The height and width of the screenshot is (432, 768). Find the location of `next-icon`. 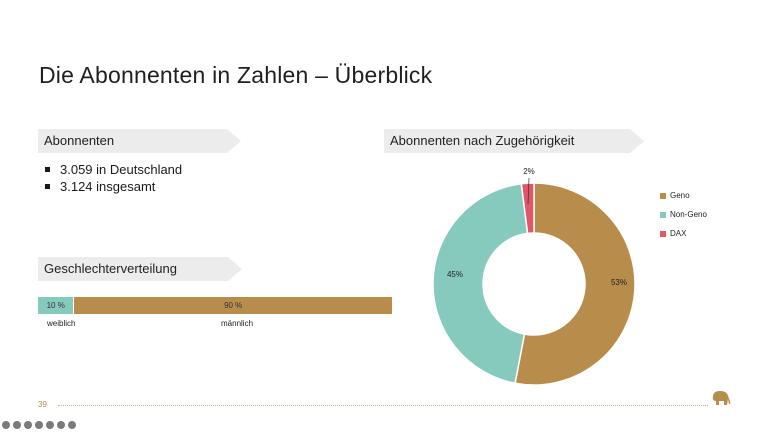

next-icon is located at coordinates (72, 425).